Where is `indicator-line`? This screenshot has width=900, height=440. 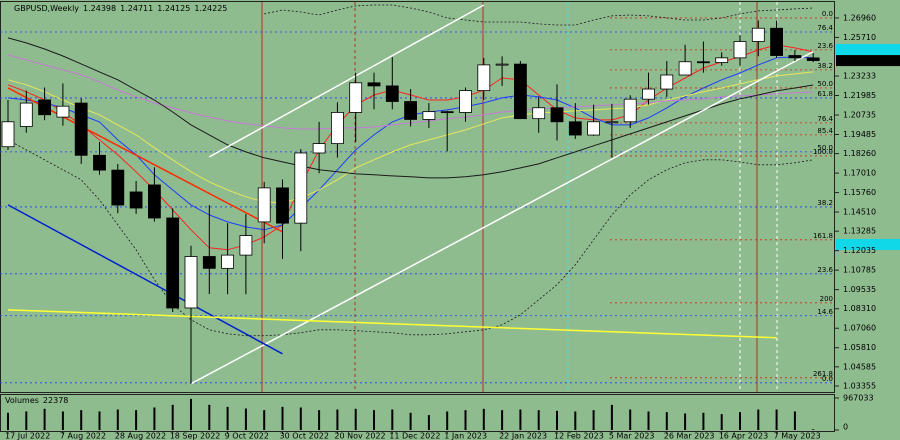 indicator-line is located at coordinates (539, 15).